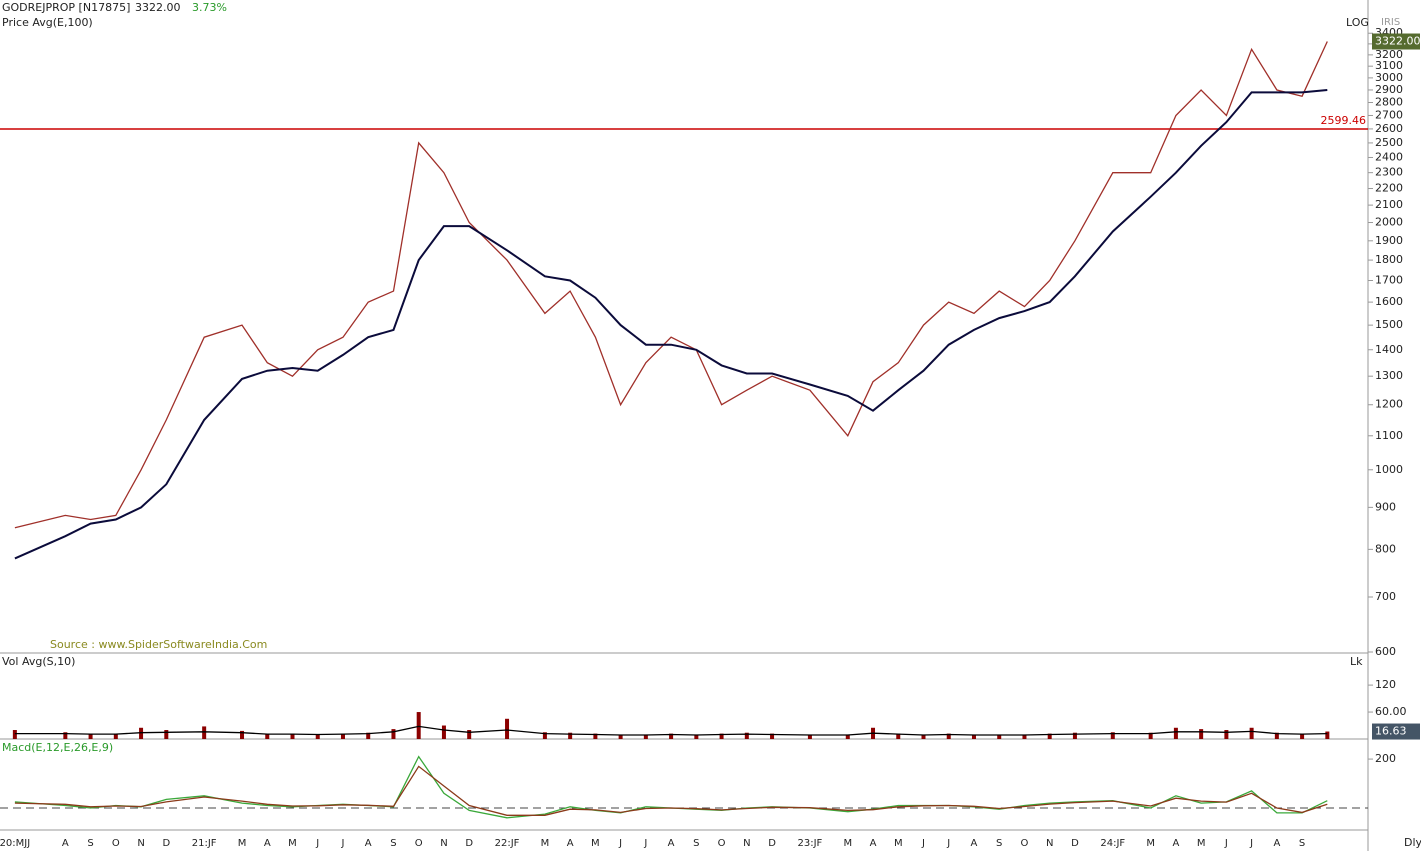  I want to click on source: Source : www.SpiderSoftwareIndia.Com, so click(158, 644).